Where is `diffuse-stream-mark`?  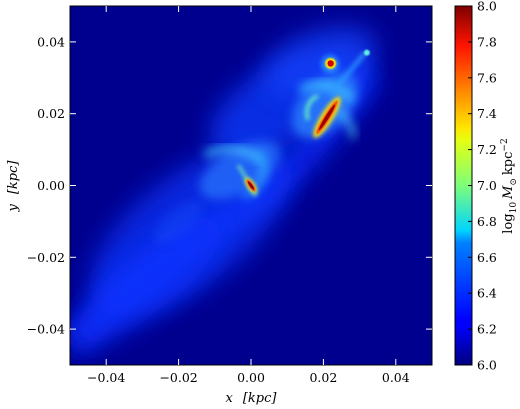
diffuse-stream-mark is located at coordinates (178, 221).